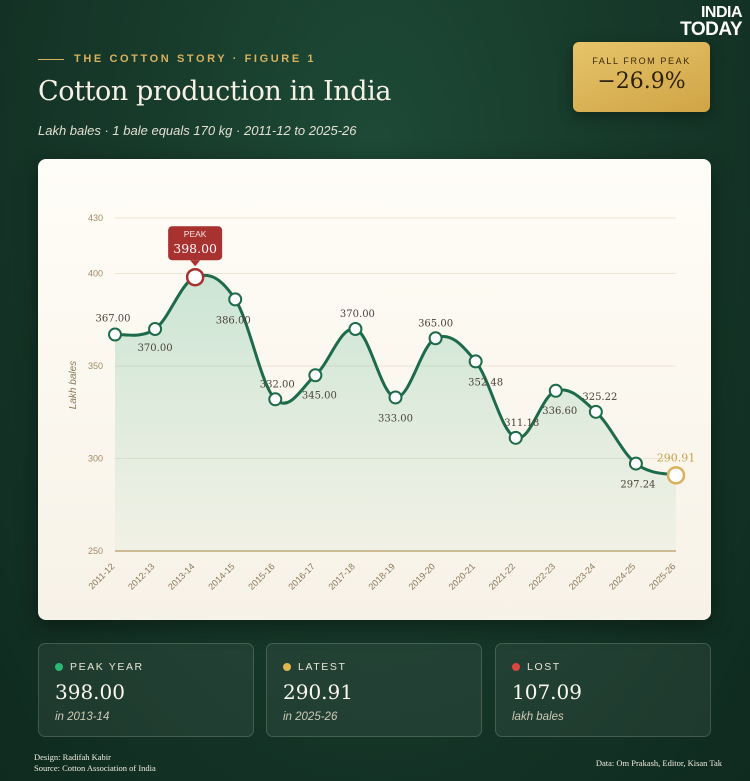 The height and width of the screenshot is (781, 750). Describe the element at coordinates (72, 757) in the screenshot. I see `footer-design: Design: Radifah Kabir` at that location.